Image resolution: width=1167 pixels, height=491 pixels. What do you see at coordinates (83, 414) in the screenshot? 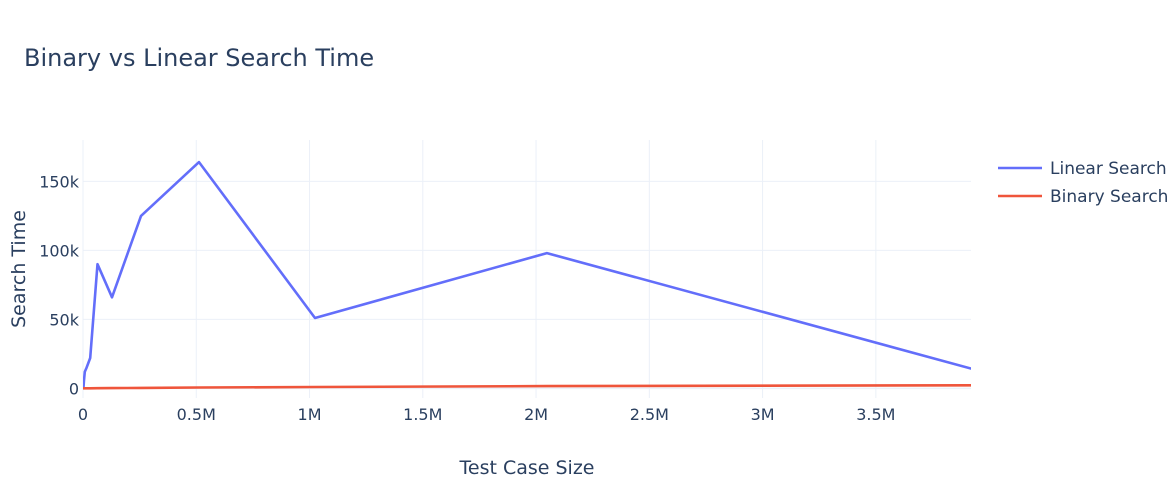
I see `x-tick-label: 0` at bounding box center [83, 414].